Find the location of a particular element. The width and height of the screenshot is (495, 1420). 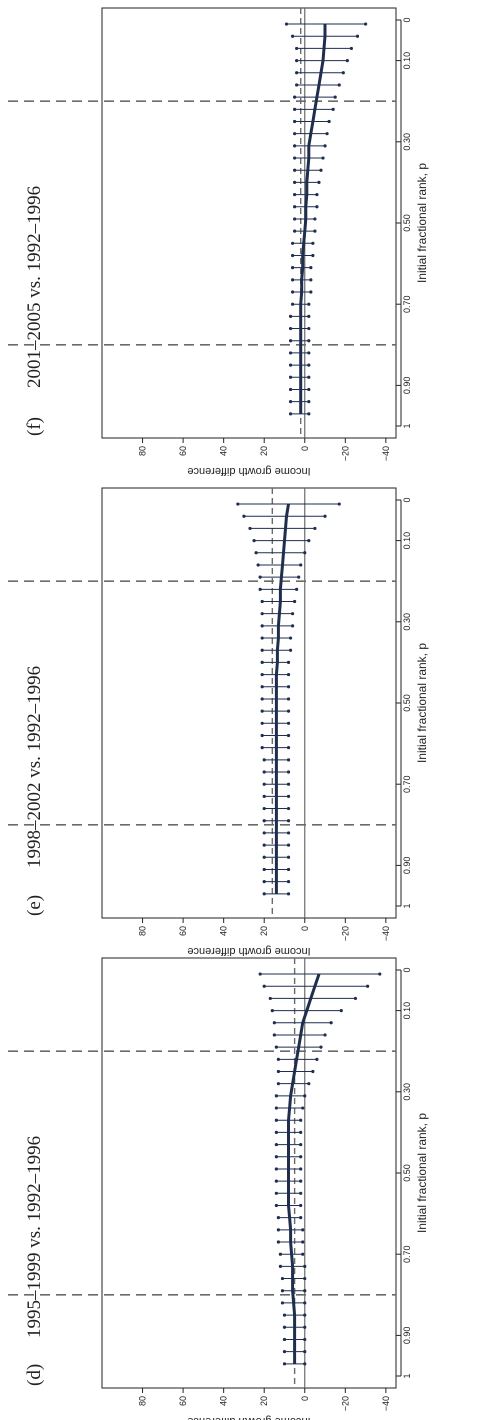

y-tick-label: −40 is located at coordinates (386, 1403).